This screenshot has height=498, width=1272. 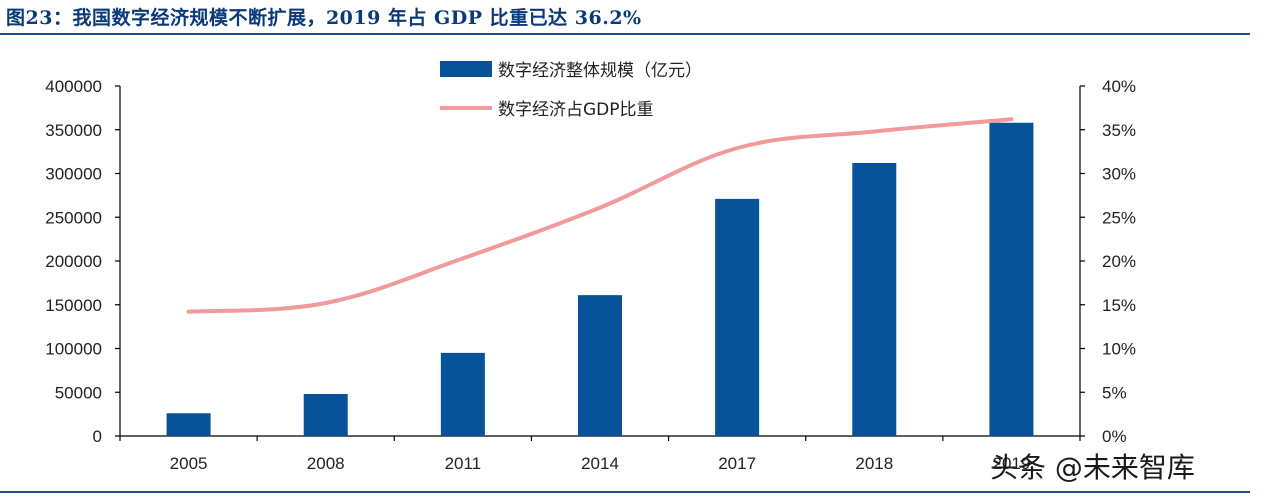 I want to click on right-tick-label: 5%, so click(x=1114, y=392).